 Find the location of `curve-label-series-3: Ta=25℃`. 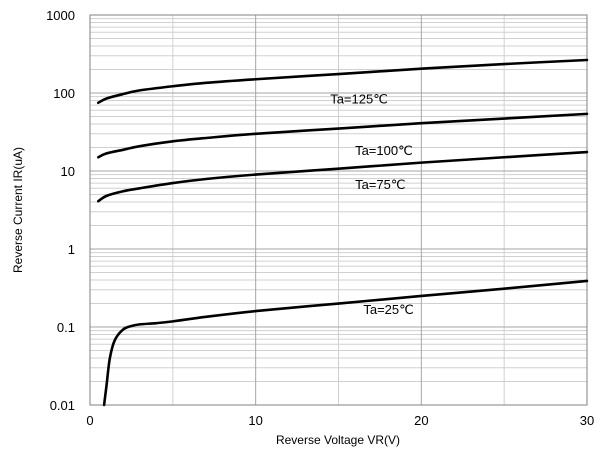

curve-label-series-3: Ta=25℃ is located at coordinates (388, 309).